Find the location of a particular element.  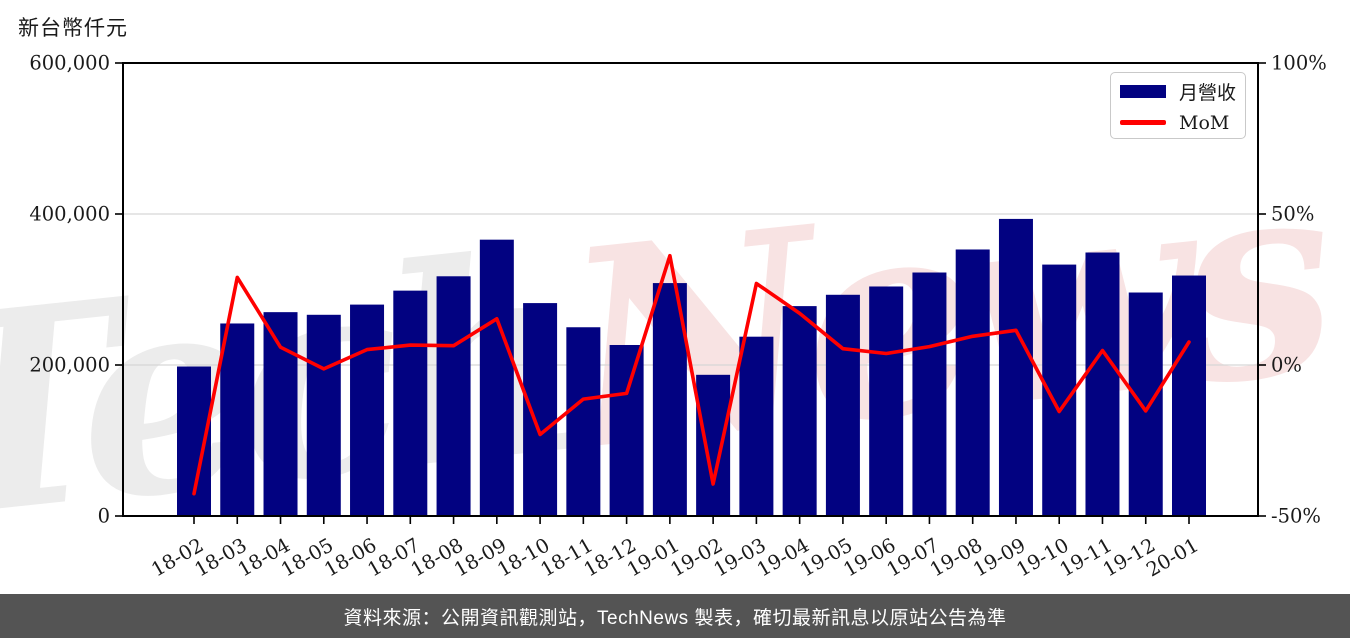

right-axis-label: 0% is located at coordinates (1286, 365).